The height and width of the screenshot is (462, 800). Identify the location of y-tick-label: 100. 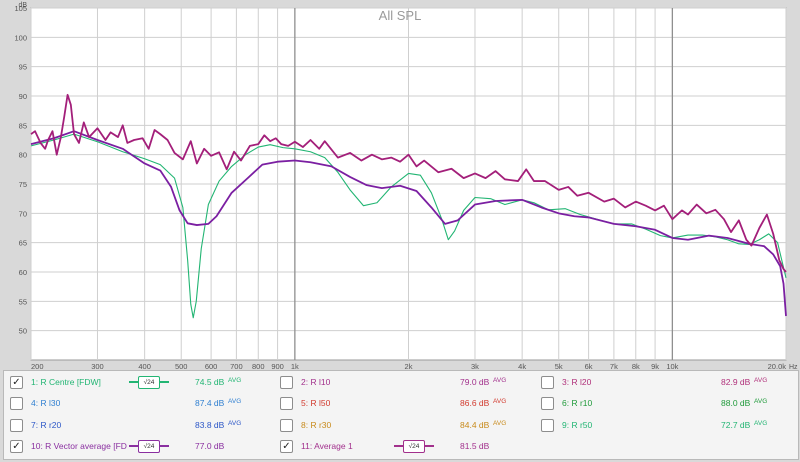
(20, 37).